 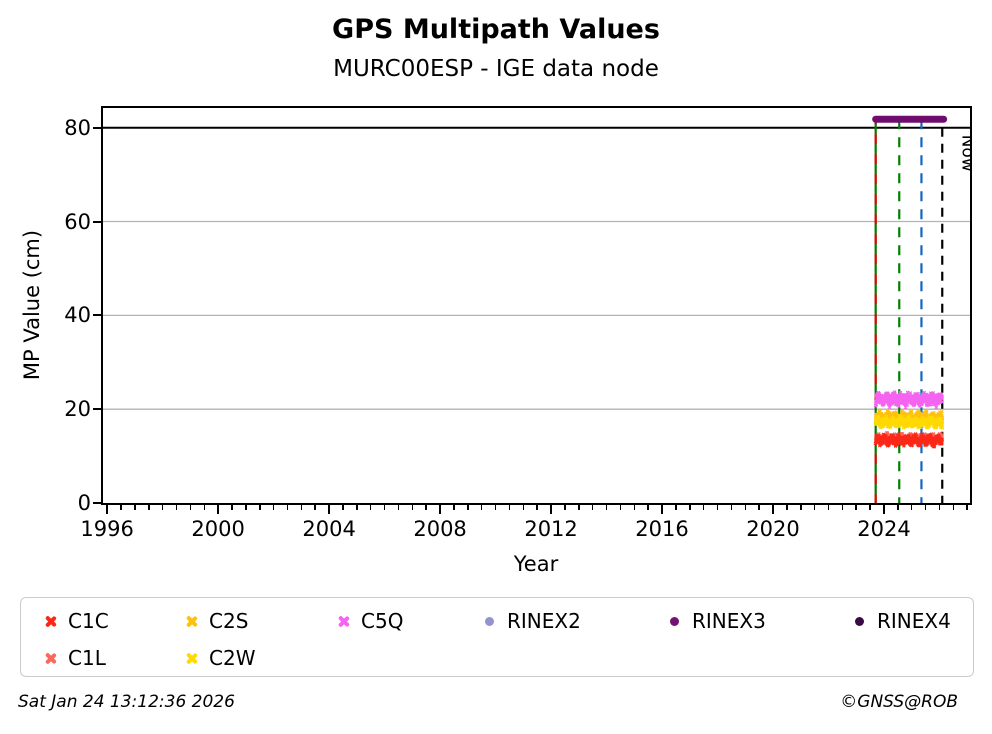 I want to click on y-tick-label: 80, so click(x=77, y=127).